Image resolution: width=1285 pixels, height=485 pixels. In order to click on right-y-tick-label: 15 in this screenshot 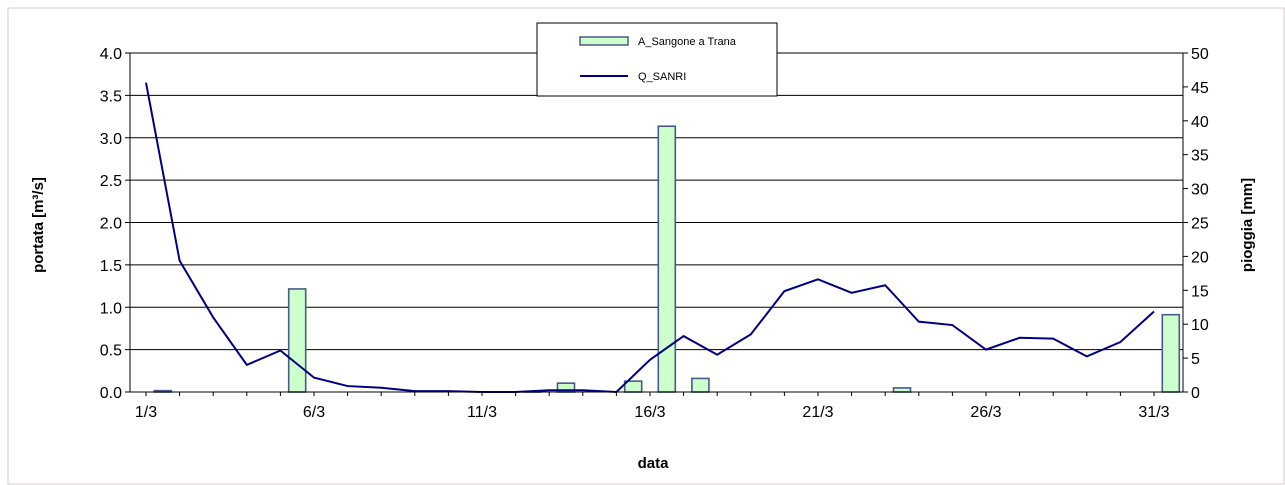, I will do `click(1200, 291)`.